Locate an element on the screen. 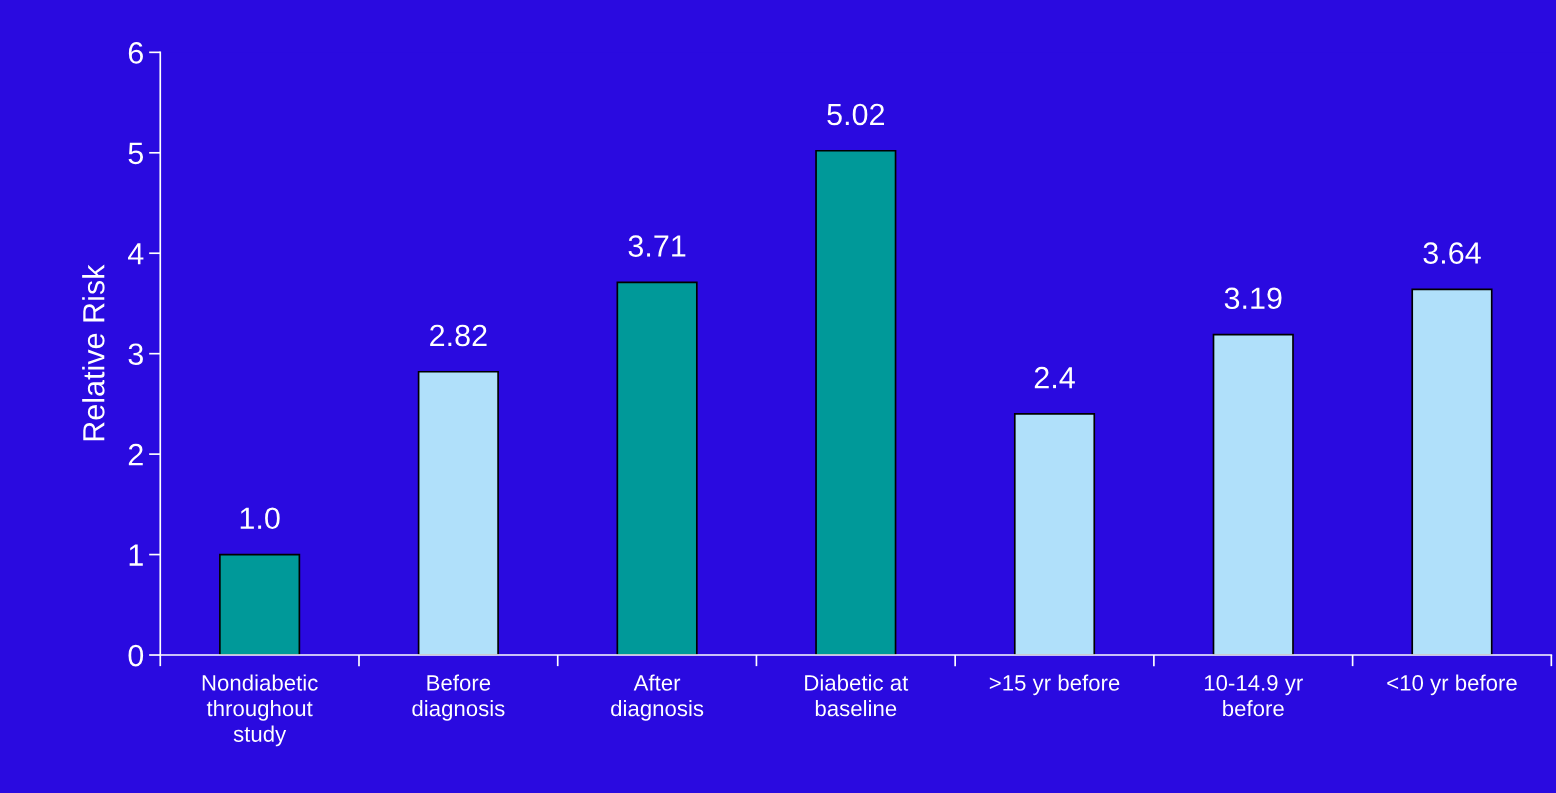  data-label: 2.82 is located at coordinates (458, 335).